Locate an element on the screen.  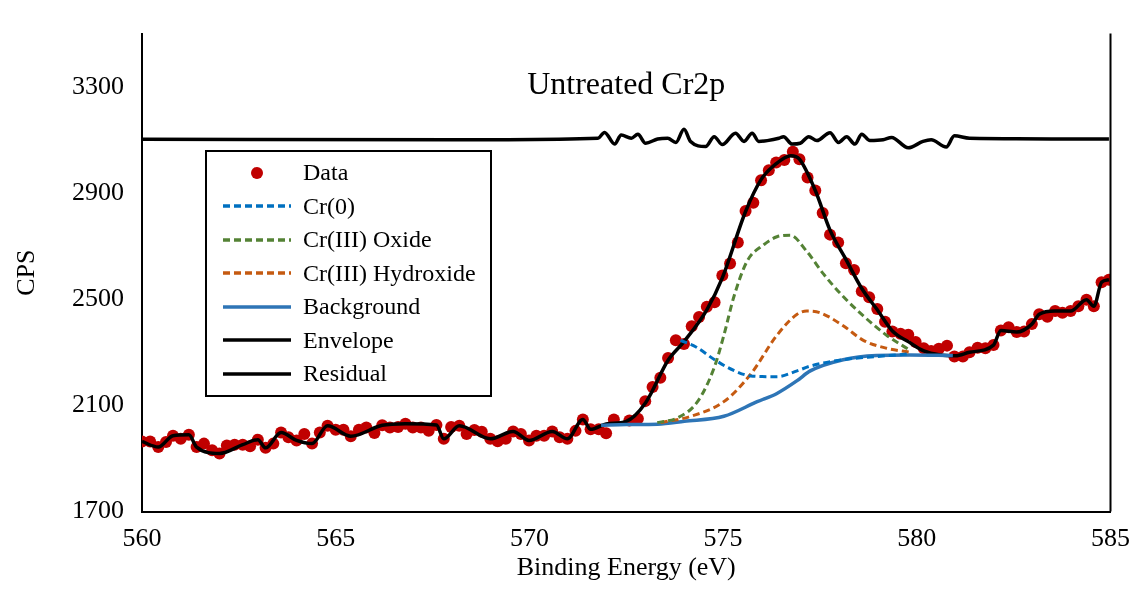
x-tick-label: 565 is located at coordinates (336, 538).